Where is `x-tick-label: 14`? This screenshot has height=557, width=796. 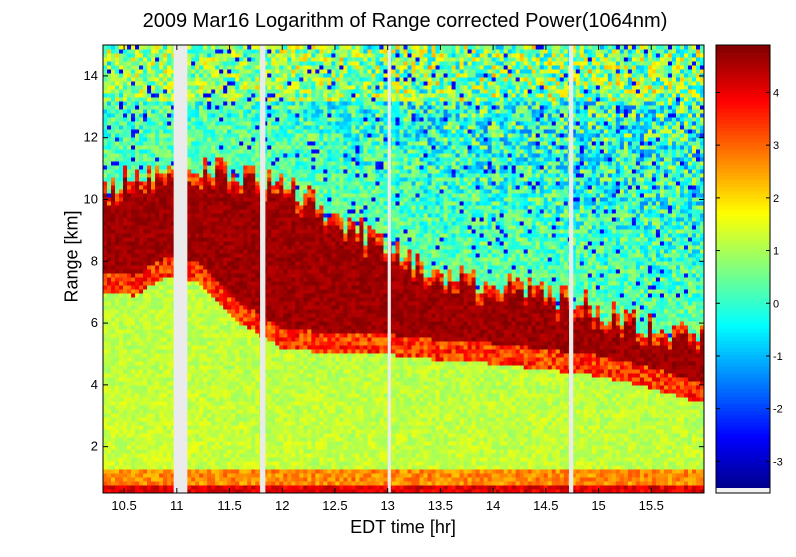 x-tick-label: 14 is located at coordinates (493, 505).